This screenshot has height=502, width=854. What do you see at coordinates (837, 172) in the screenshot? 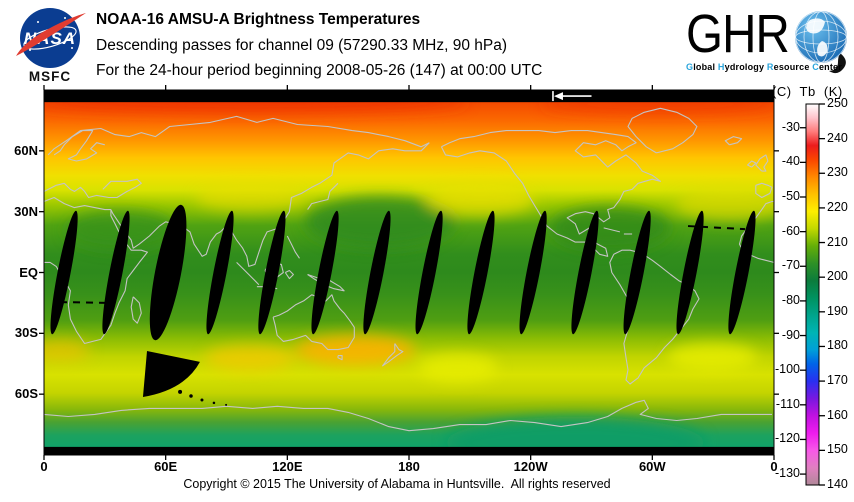
I see `kelvin-tick-label: 230` at bounding box center [837, 172].